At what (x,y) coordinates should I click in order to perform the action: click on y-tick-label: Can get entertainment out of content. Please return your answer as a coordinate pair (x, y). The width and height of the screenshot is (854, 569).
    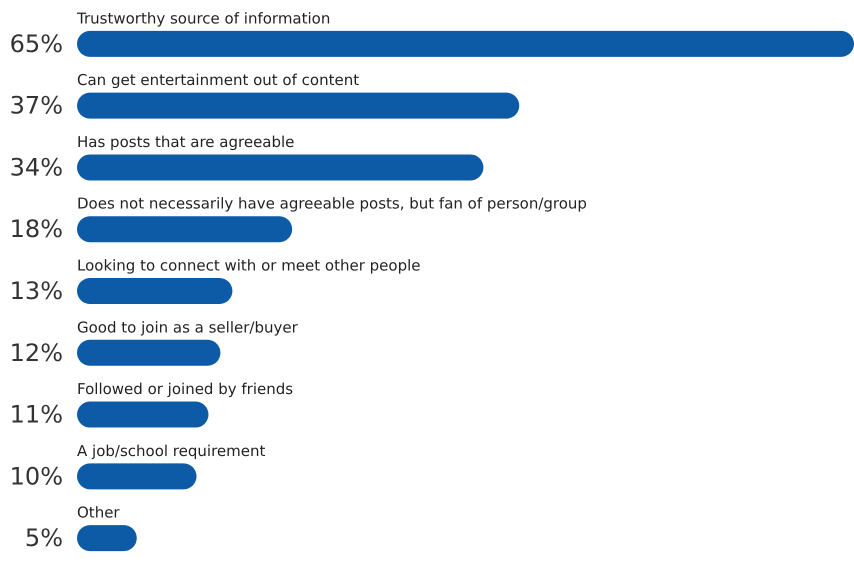
    Looking at the image, I should click on (218, 80).